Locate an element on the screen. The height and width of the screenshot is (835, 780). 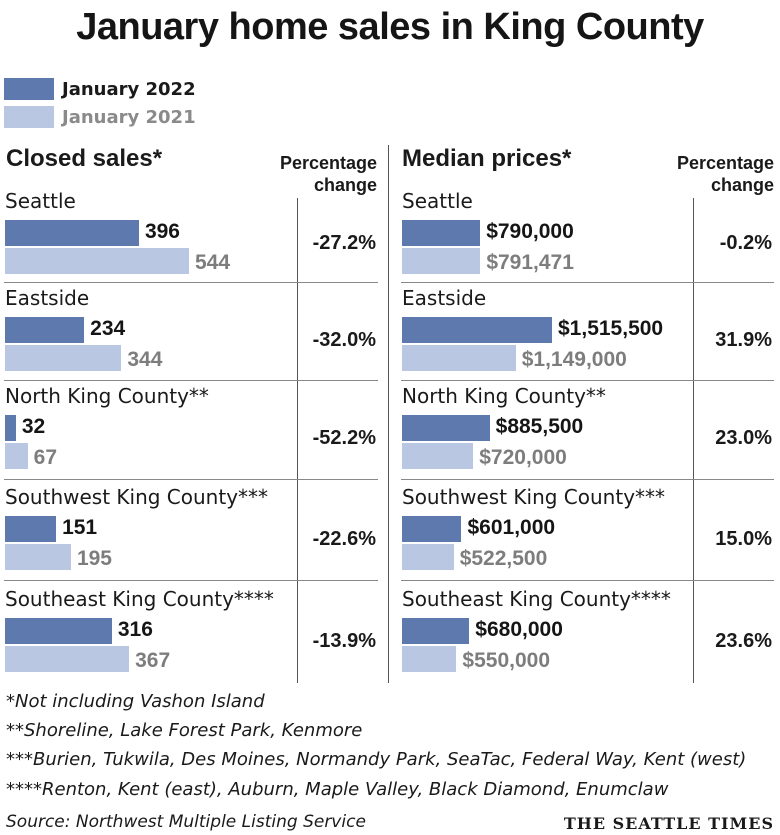
median-prices-value-2022: $1,515,500 is located at coordinates (611, 328).